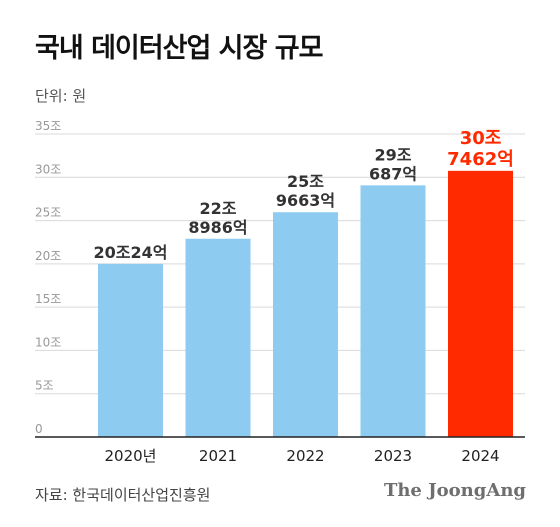 The image size is (560, 527). What do you see at coordinates (39, 429) in the screenshot?
I see `y-tick-label: 0` at bounding box center [39, 429].